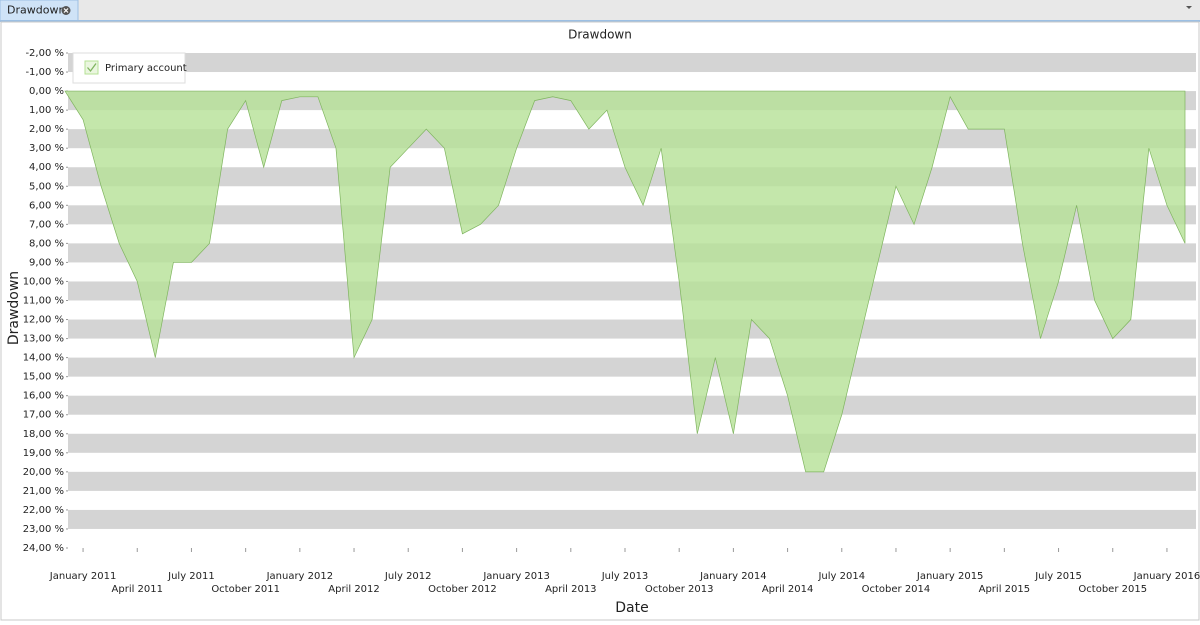 This screenshot has width=1200, height=625. Describe the element at coordinates (137, 589) in the screenshot. I see `x-tick-label: April 2011` at that location.